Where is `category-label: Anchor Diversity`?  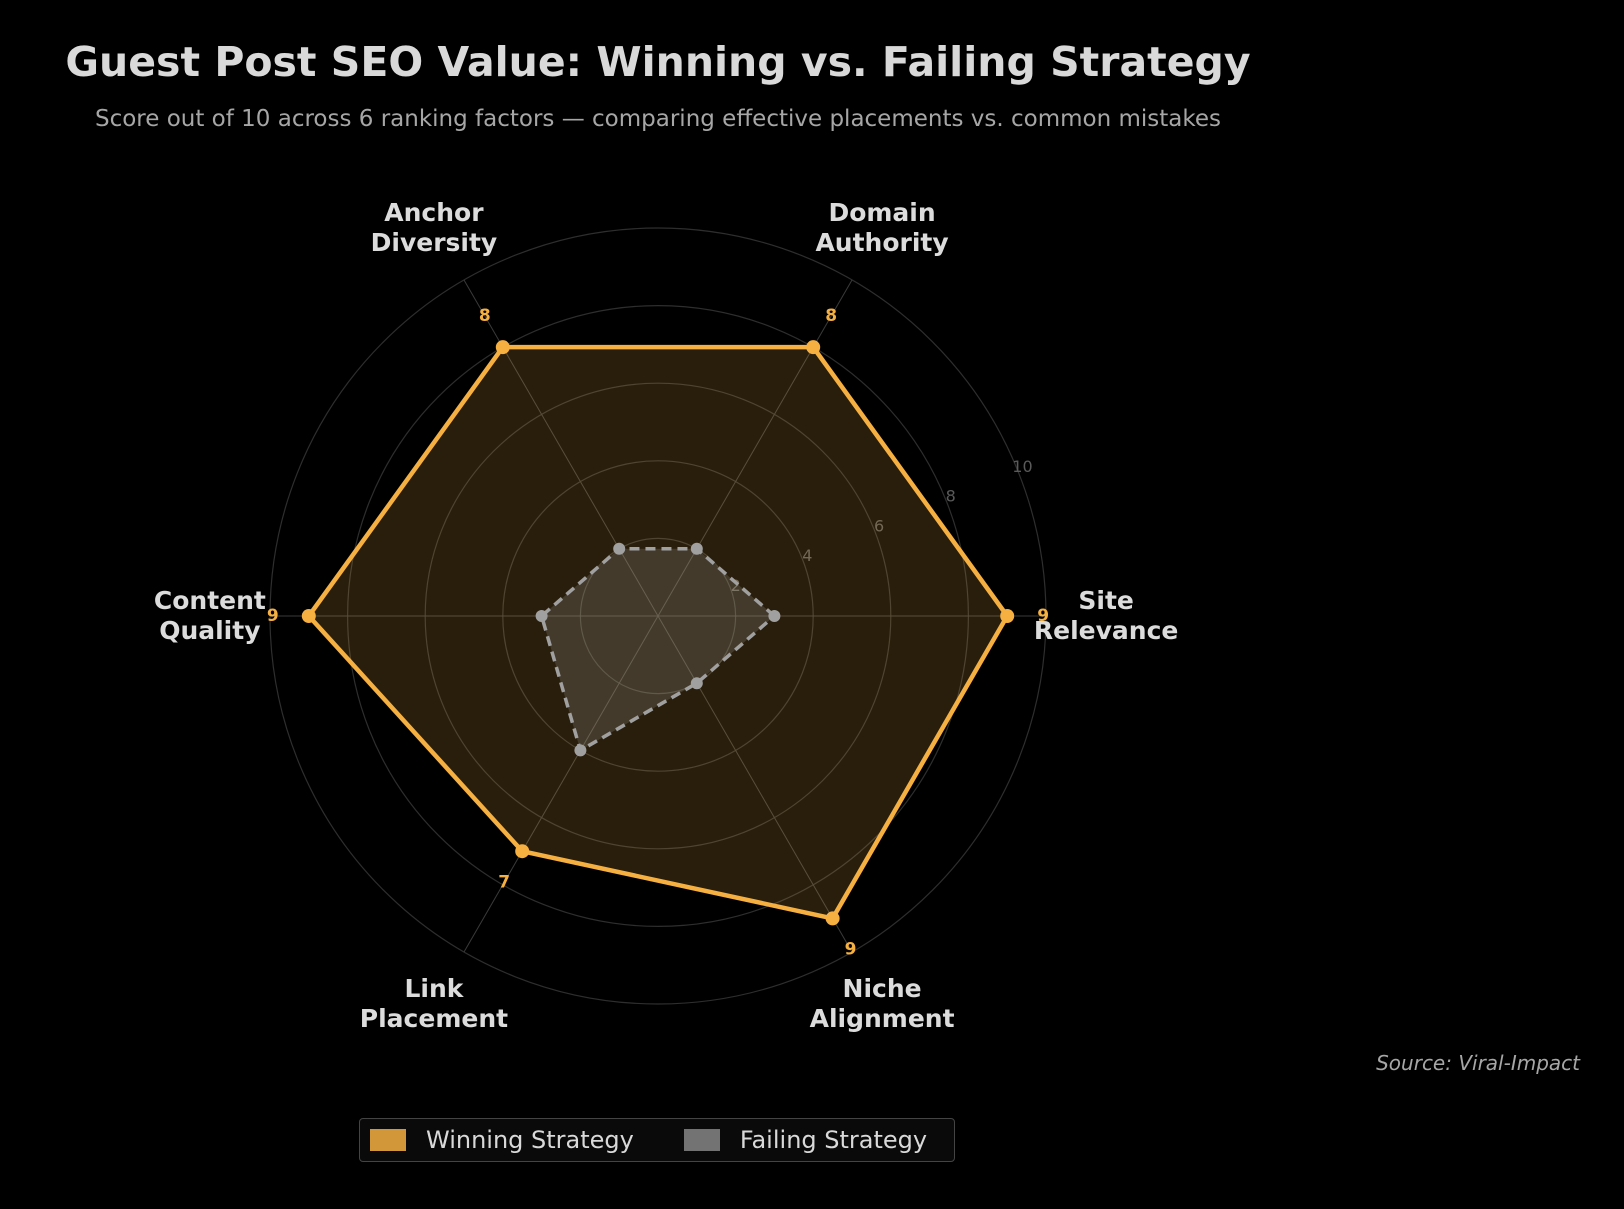
category-label: Anchor Diversity is located at coordinates (434, 227).